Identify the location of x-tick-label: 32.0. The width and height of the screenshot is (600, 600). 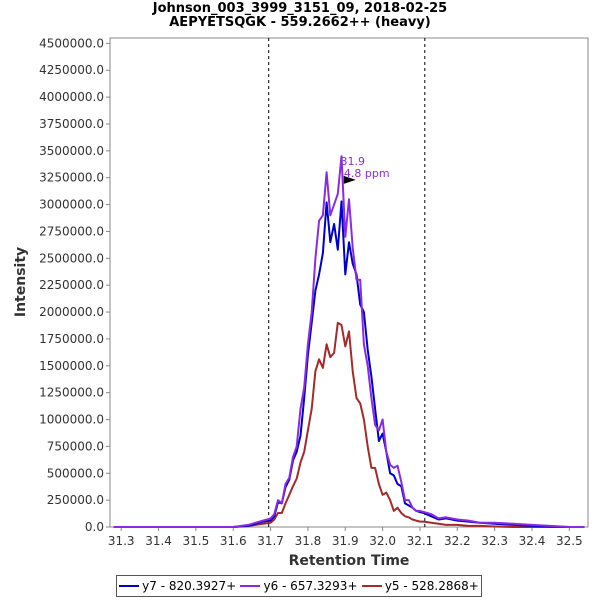
(382, 541).